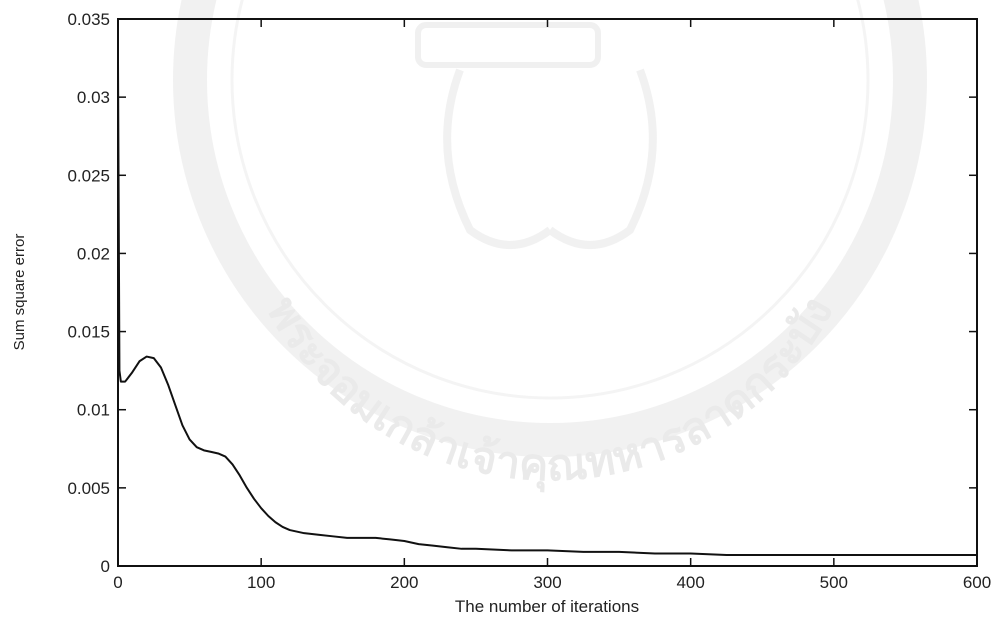 The width and height of the screenshot is (1003, 622). Describe the element at coordinates (88, 19) in the screenshot. I see `y-tick-label: 0.035` at that location.